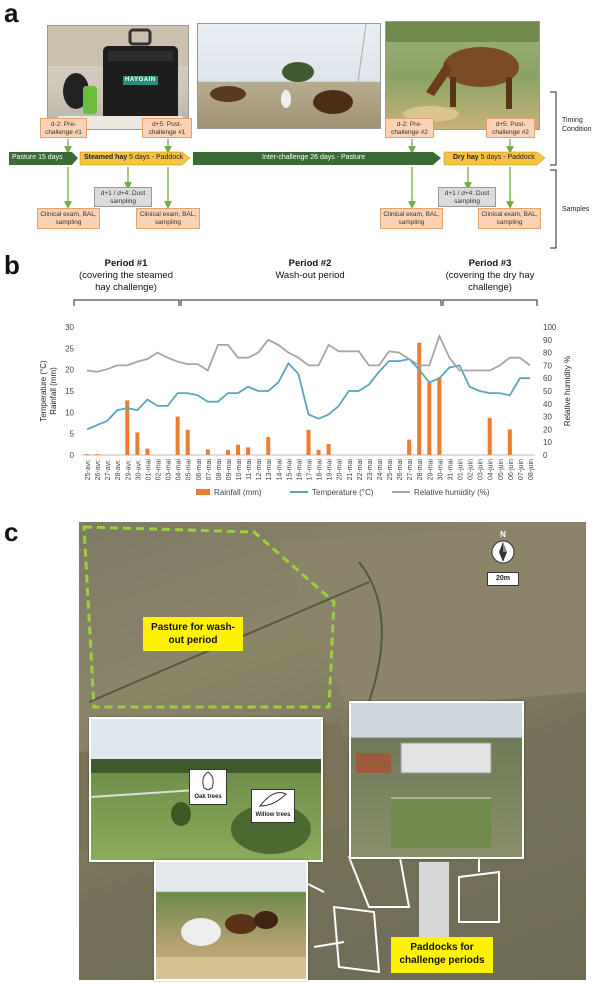 The width and height of the screenshot is (596, 983). Describe the element at coordinates (380, 470) in the screenshot. I see `x-tick-label: 24-mai` at that location.